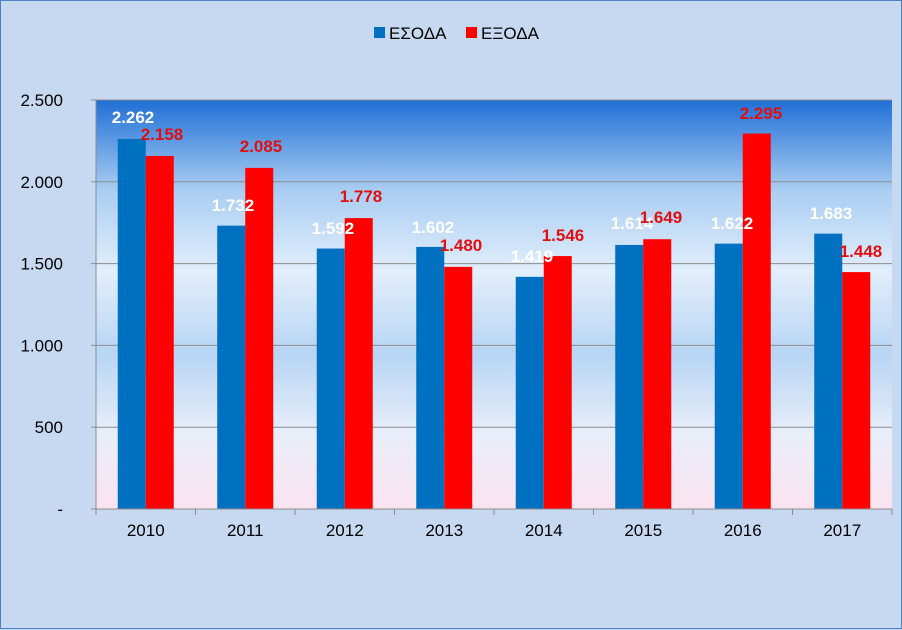  What do you see at coordinates (643, 530) in the screenshot?
I see `x-tick-label: 2015` at bounding box center [643, 530].